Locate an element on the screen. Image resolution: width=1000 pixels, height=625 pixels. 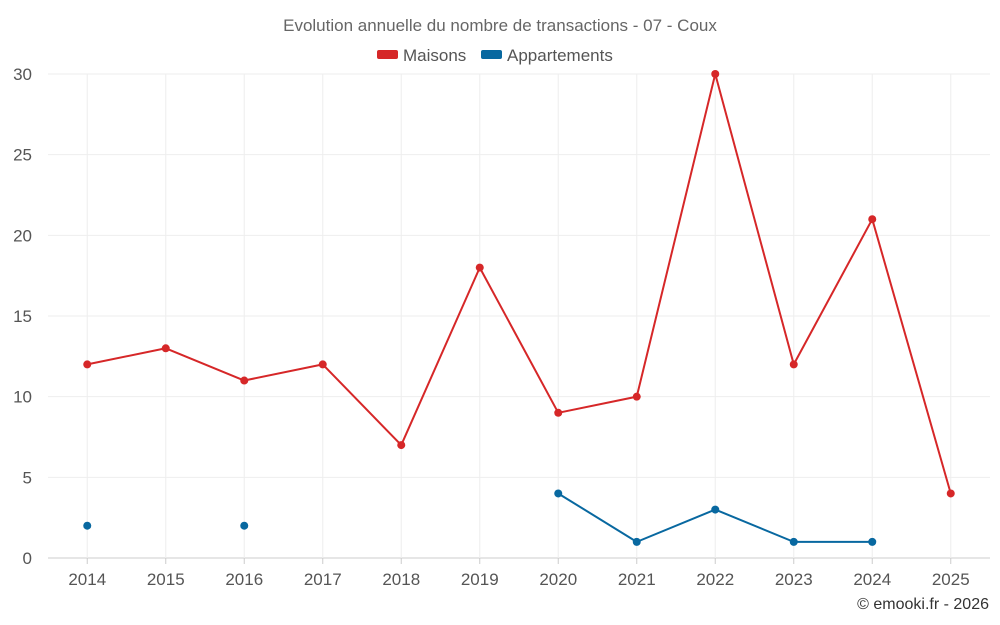
legend-swatch-appartements is located at coordinates (491, 54).